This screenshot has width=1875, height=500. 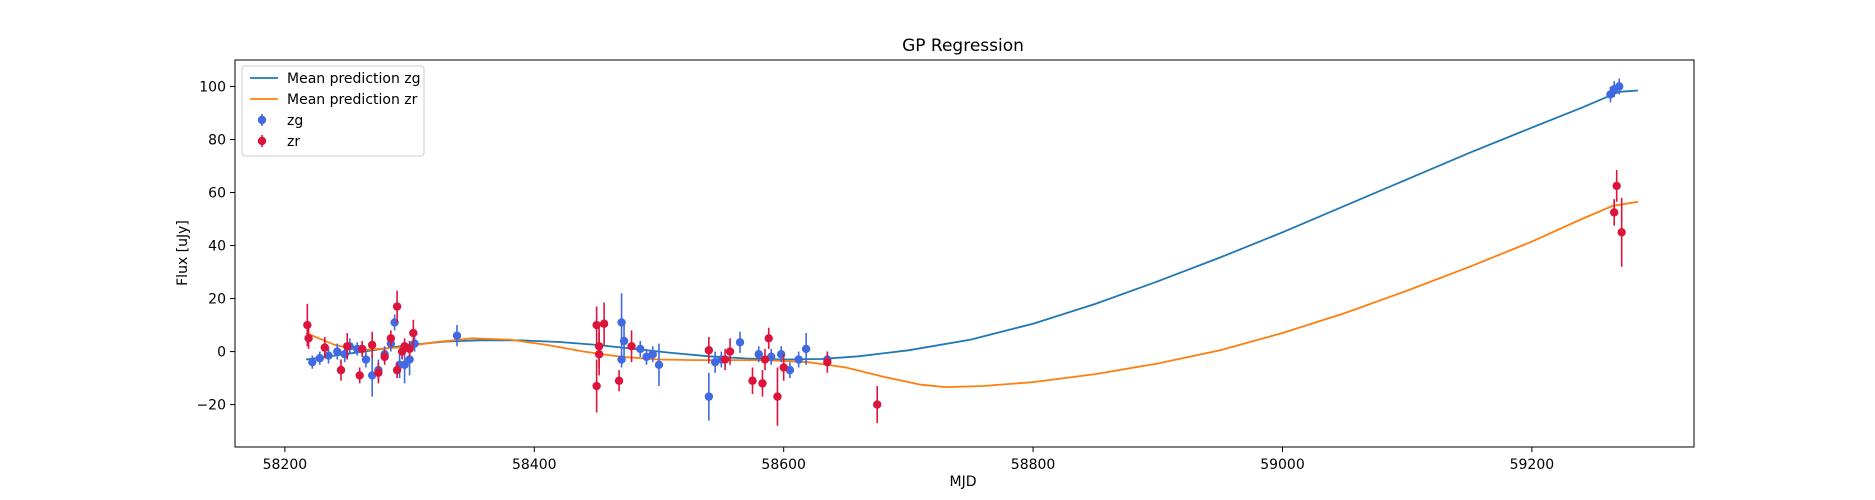 What do you see at coordinates (534, 465) in the screenshot?
I see `x-tick-label: 58400` at bounding box center [534, 465].